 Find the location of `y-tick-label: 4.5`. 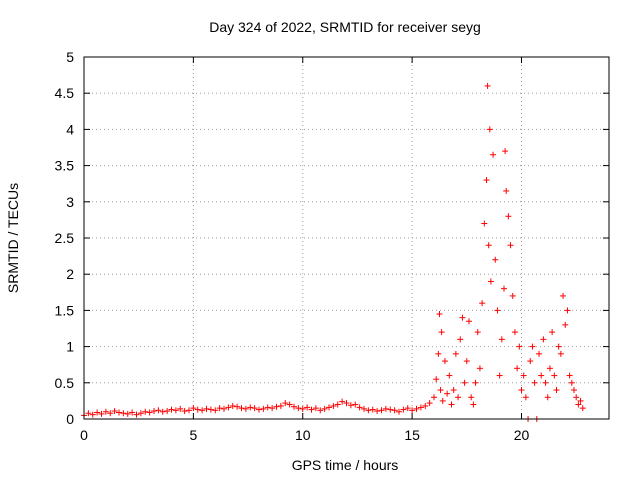

y-tick-label: 4.5 is located at coordinates (65, 93).